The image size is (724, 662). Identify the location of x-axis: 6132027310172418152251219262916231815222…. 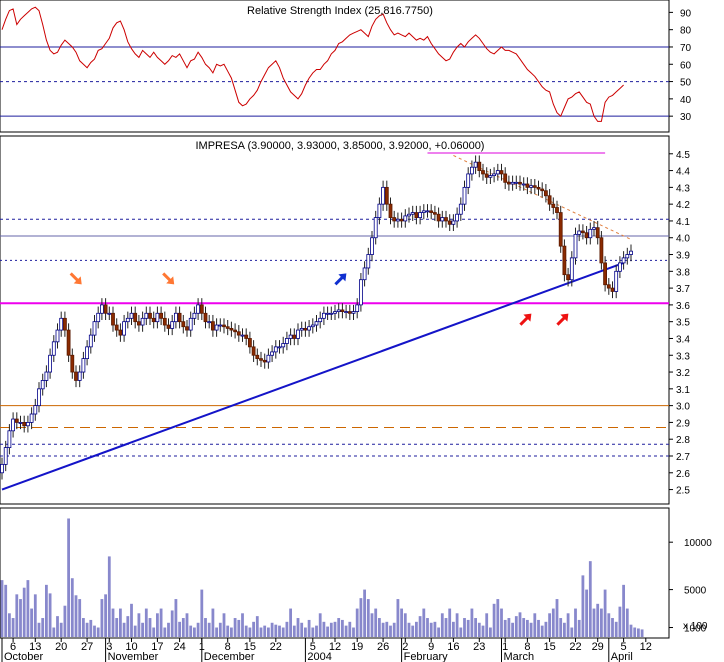
(326, 650).